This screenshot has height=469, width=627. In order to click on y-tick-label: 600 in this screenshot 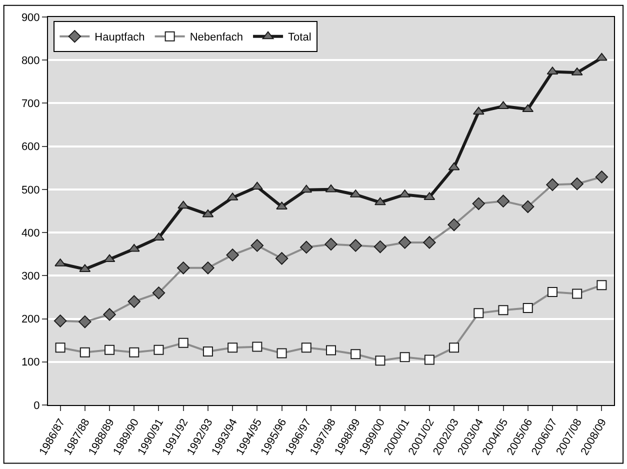, I will do `click(30, 147)`.